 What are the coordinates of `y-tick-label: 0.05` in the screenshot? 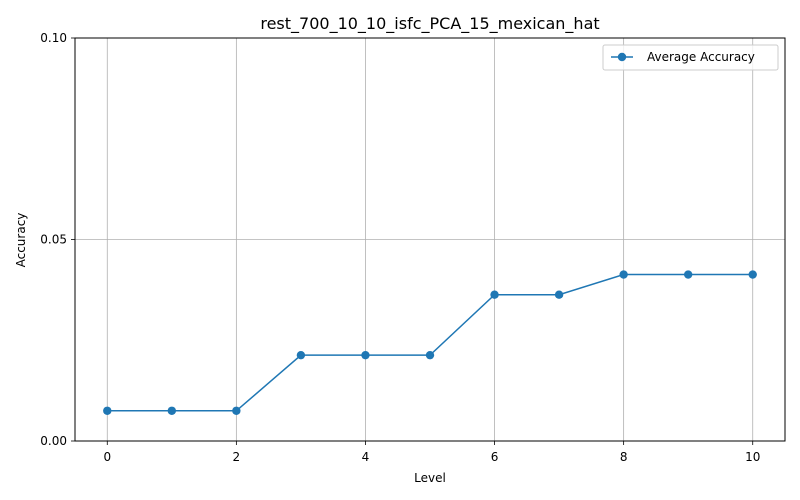 It's located at (53, 240).